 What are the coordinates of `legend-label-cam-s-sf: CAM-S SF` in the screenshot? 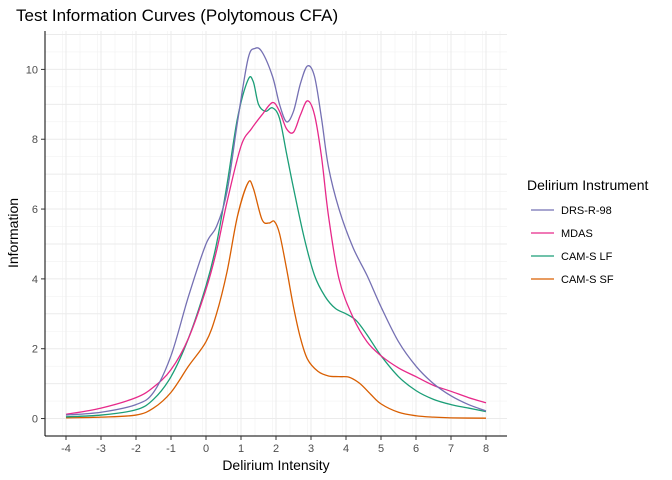 It's located at (587, 280).